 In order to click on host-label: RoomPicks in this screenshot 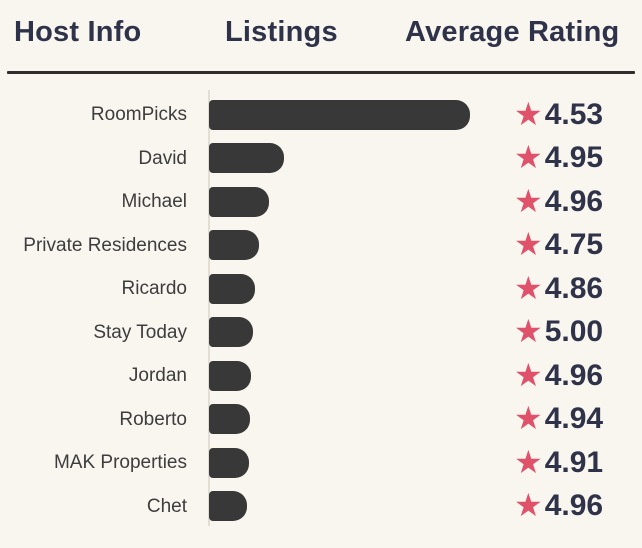, I will do `click(138, 115)`.